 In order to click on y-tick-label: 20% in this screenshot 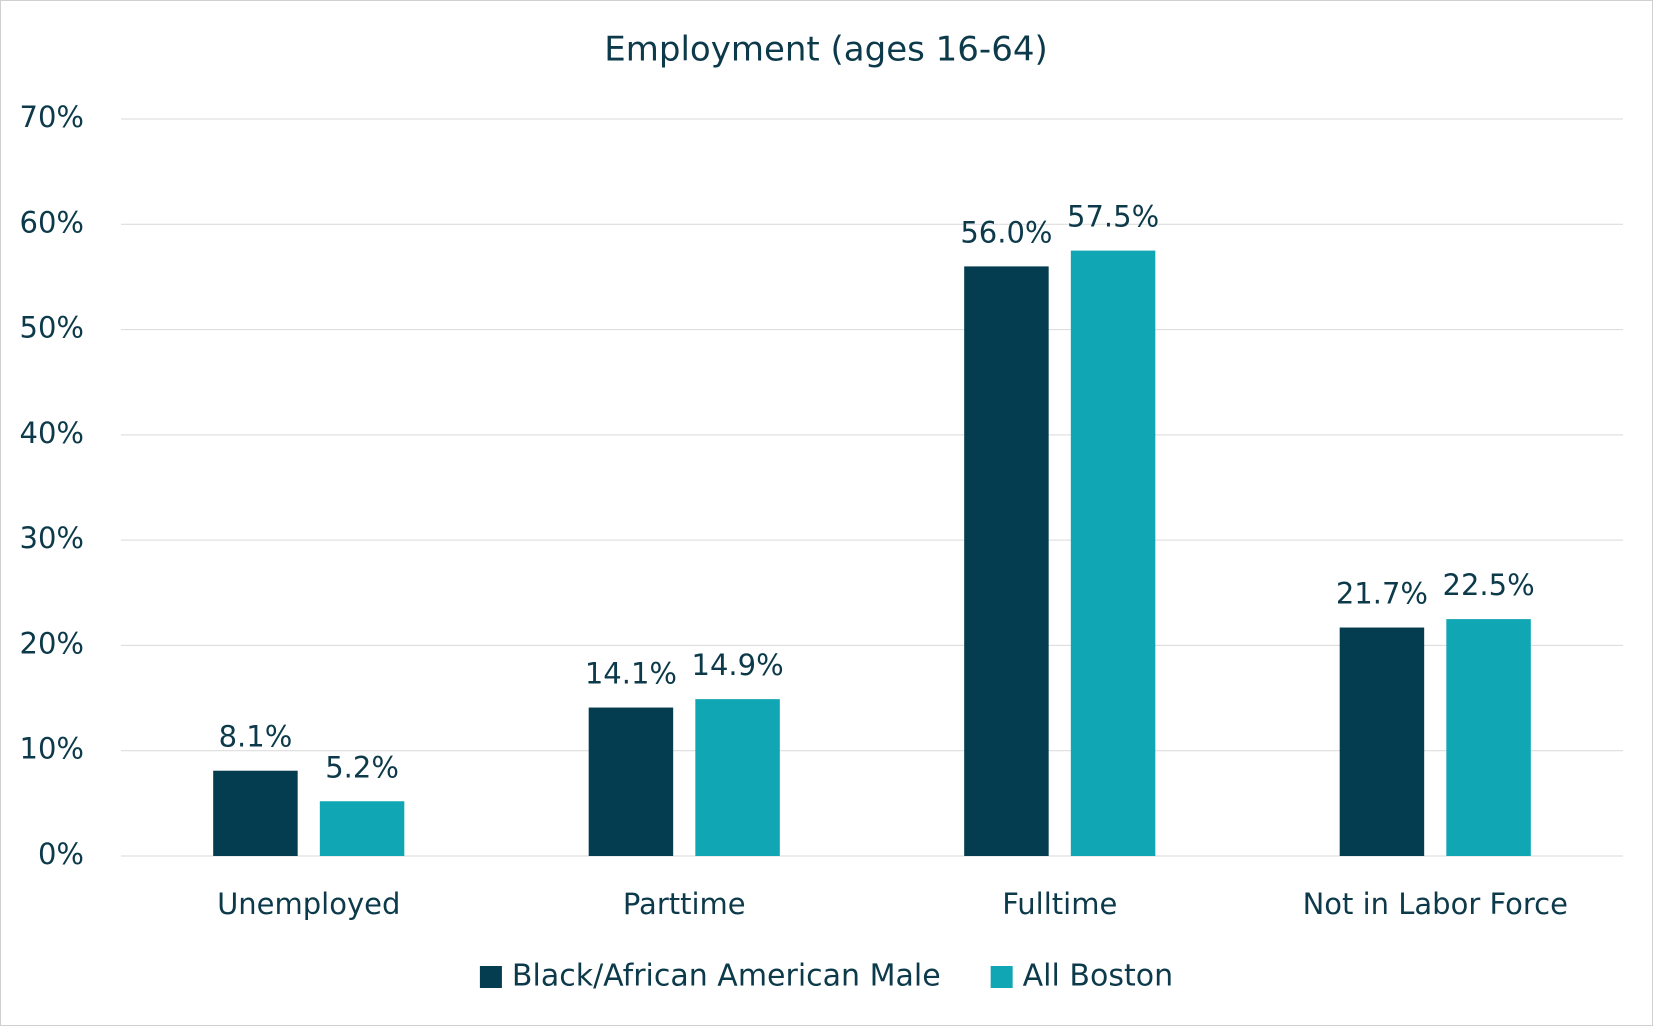, I will do `click(52, 643)`.